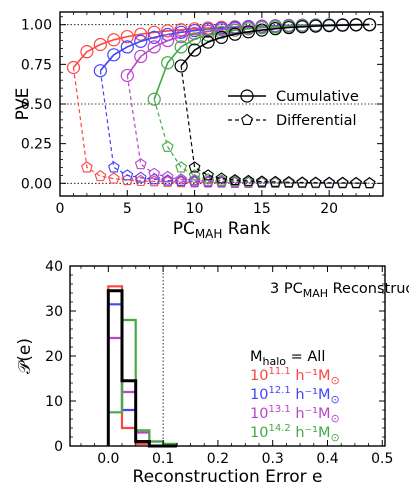 The image size is (409, 503). What do you see at coordinates (36, 145) in the screenshot?
I see `y-tick-label: 0.25` at bounding box center [36, 145].